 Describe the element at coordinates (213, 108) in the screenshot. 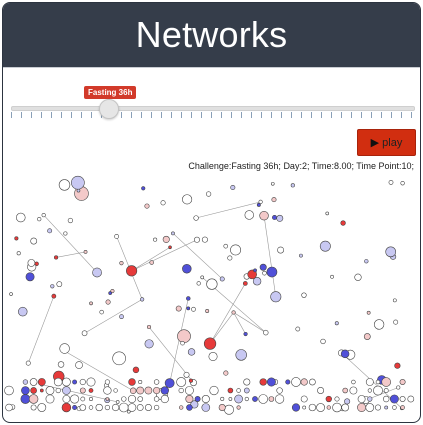

I see `slider-track` at that location.